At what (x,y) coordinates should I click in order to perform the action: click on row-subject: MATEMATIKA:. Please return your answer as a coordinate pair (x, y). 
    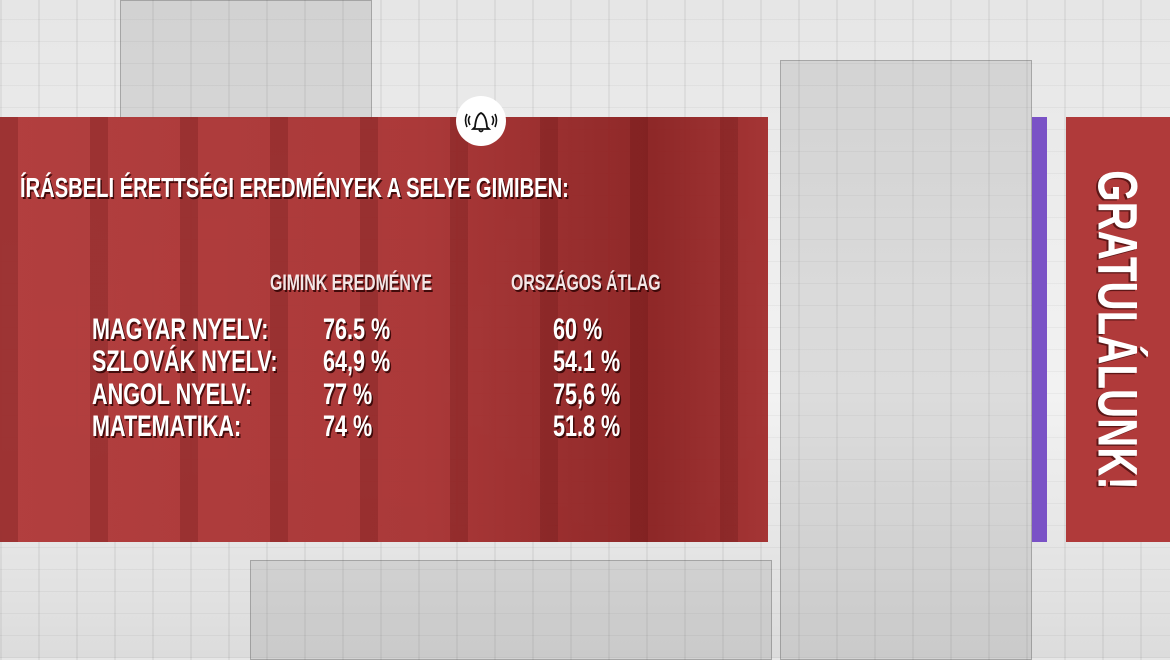
    Looking at the image, I should click on (195, 427).